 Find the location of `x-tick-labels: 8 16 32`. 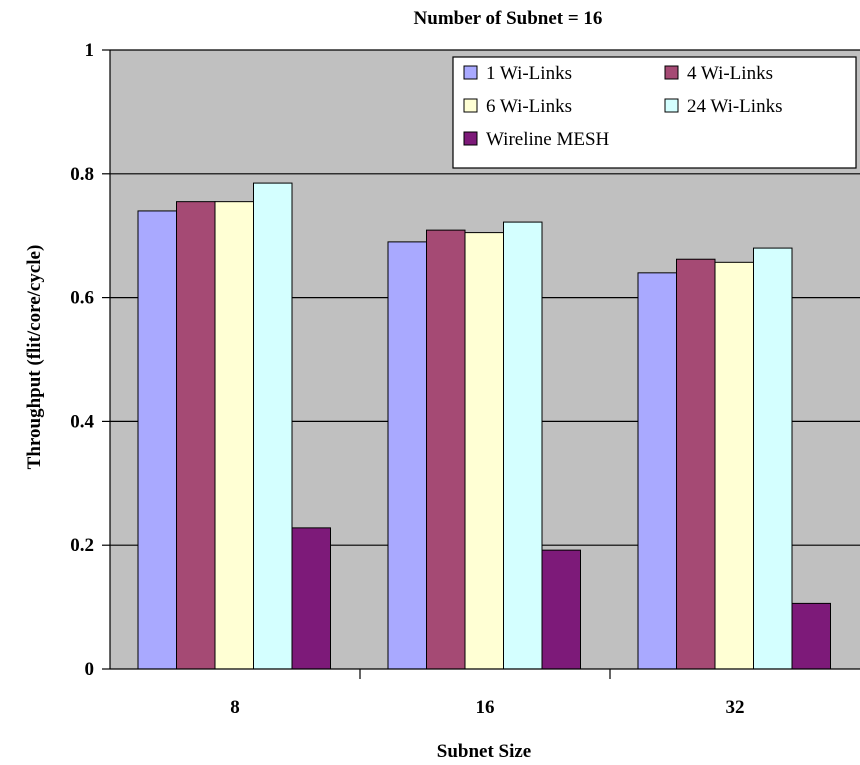

x-tick-labels: 8 16 32 is located at coordinates (487, 707).